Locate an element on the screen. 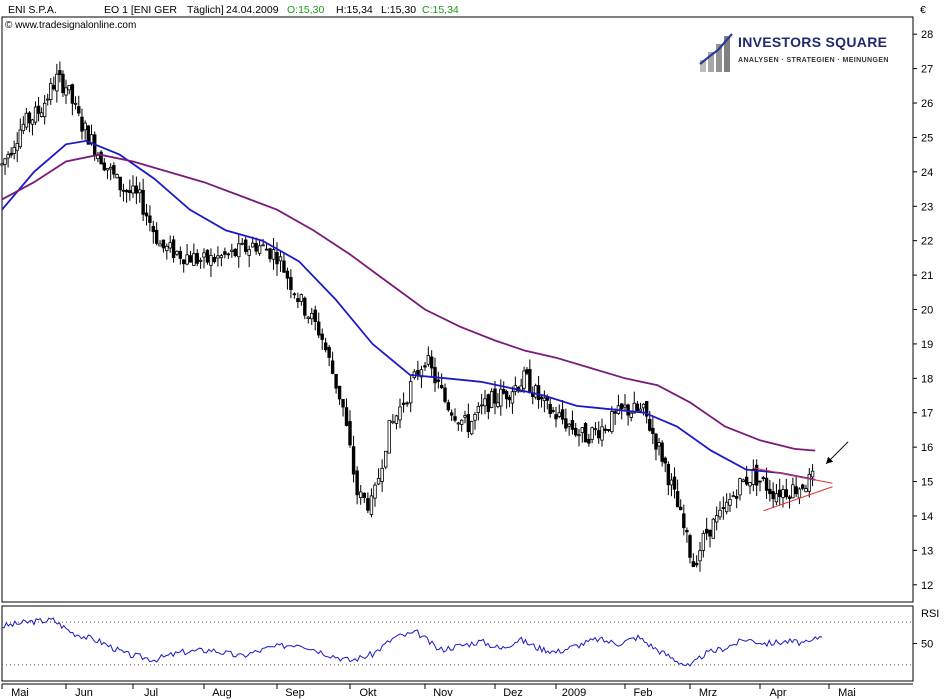 Image resolution: width=950 pixels, height=700 pixels. time-tick-label: Dez is located at coordinates (513, 693).